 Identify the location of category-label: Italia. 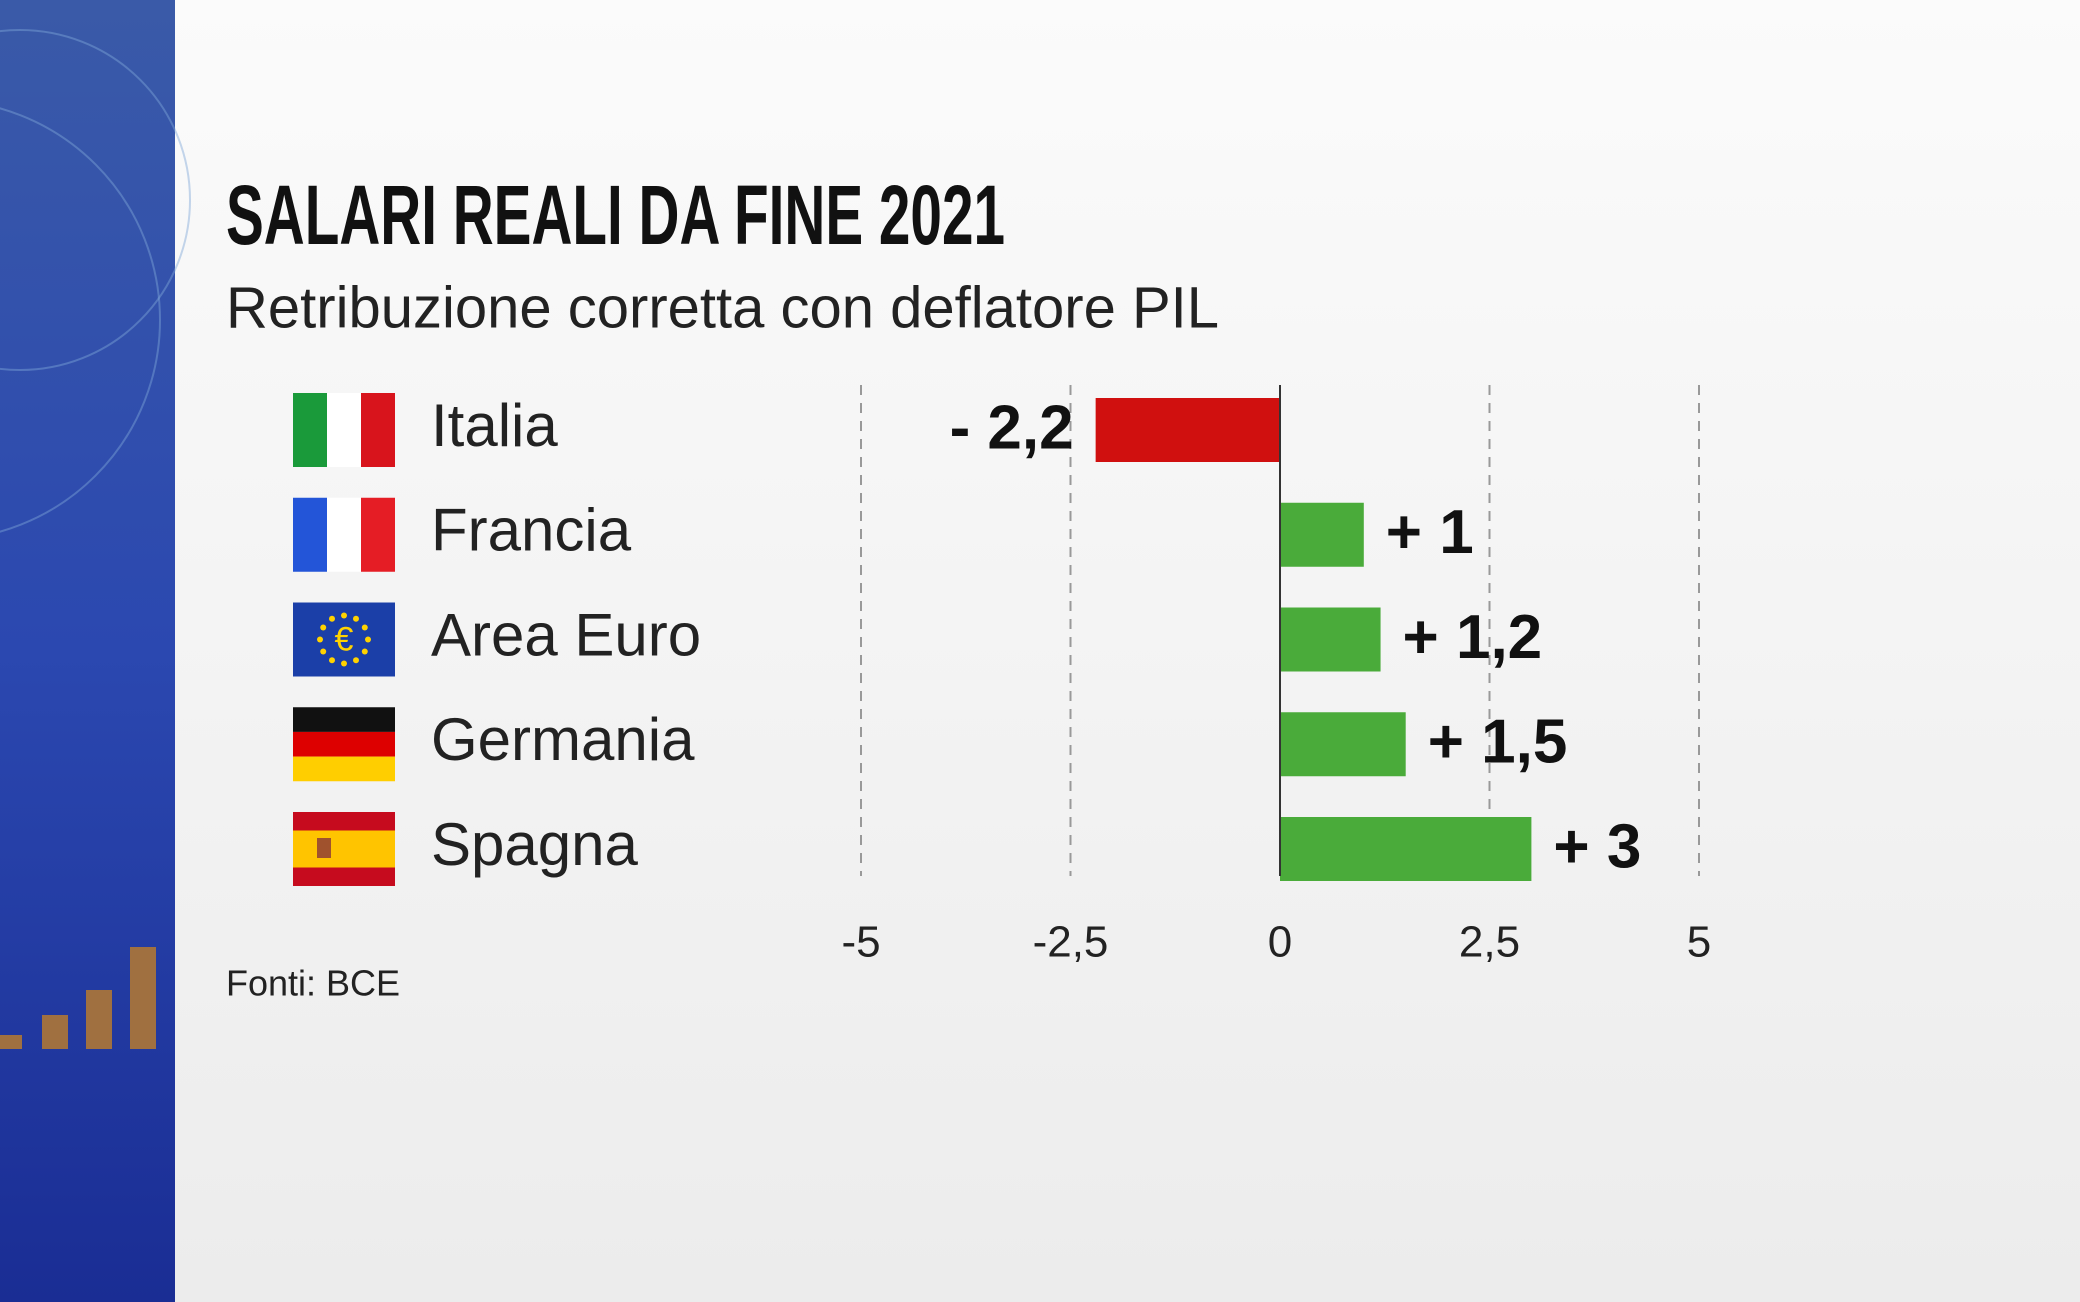
(494, 425).